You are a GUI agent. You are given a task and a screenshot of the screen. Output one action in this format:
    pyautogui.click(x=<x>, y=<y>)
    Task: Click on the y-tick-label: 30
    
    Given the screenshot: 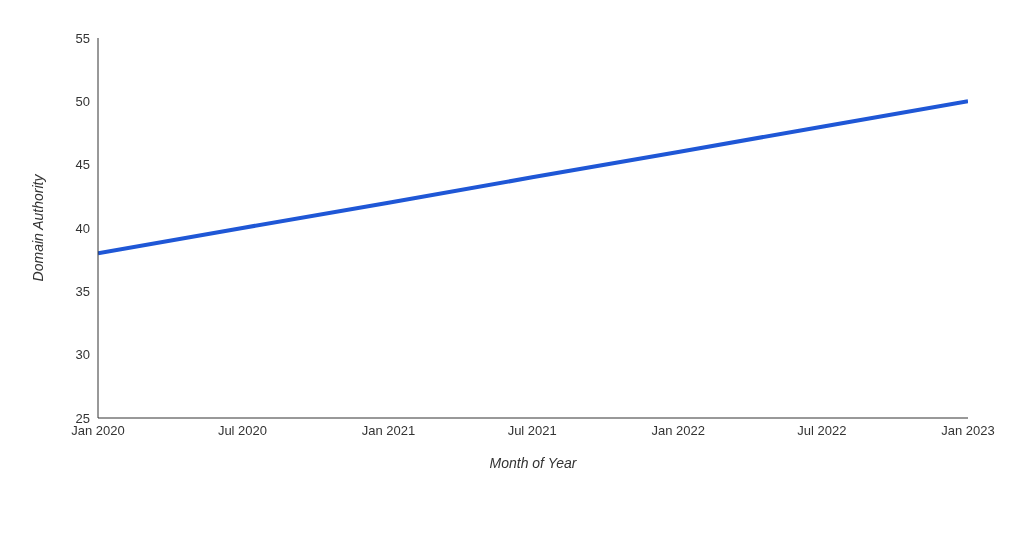 What is the action you would take?
    pyautogui.click(x=82, y=355)
    